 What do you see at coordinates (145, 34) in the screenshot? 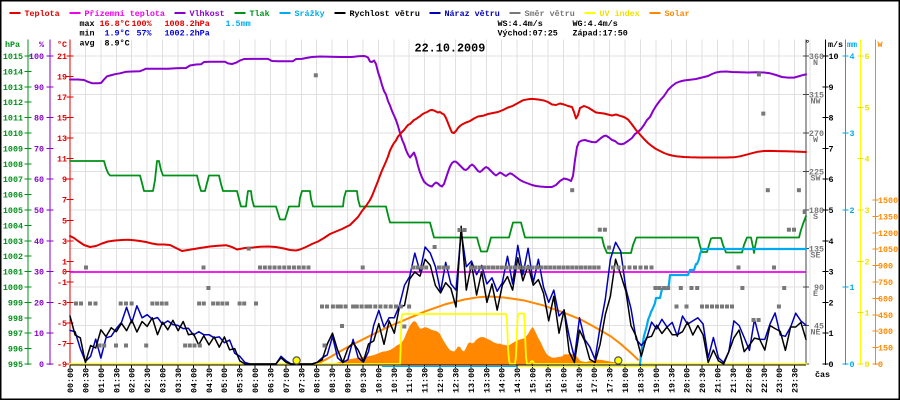
I see `svg-text: 57%` at bounding box center [145, 34].